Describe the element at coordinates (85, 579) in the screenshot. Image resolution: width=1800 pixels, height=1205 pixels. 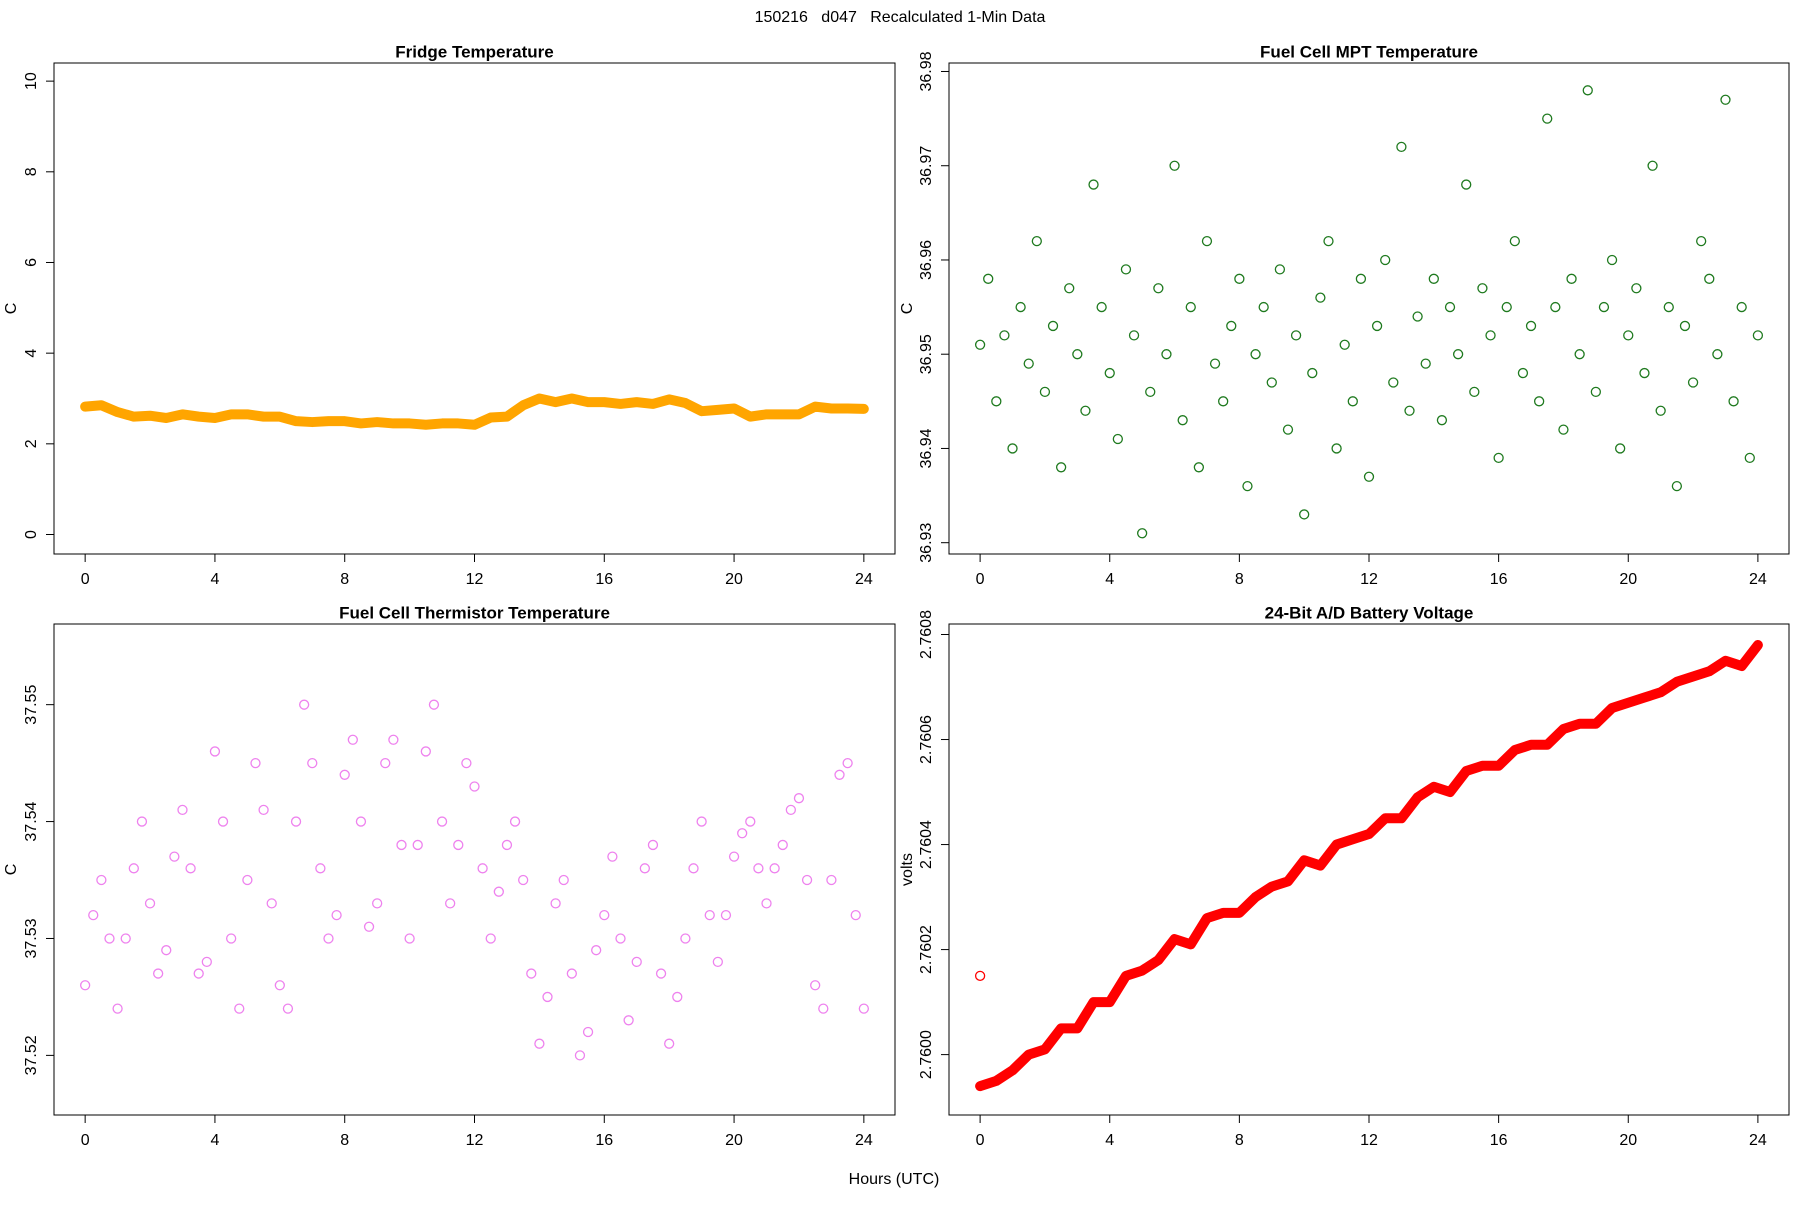
I see `x-tick-label: 0` at that location.